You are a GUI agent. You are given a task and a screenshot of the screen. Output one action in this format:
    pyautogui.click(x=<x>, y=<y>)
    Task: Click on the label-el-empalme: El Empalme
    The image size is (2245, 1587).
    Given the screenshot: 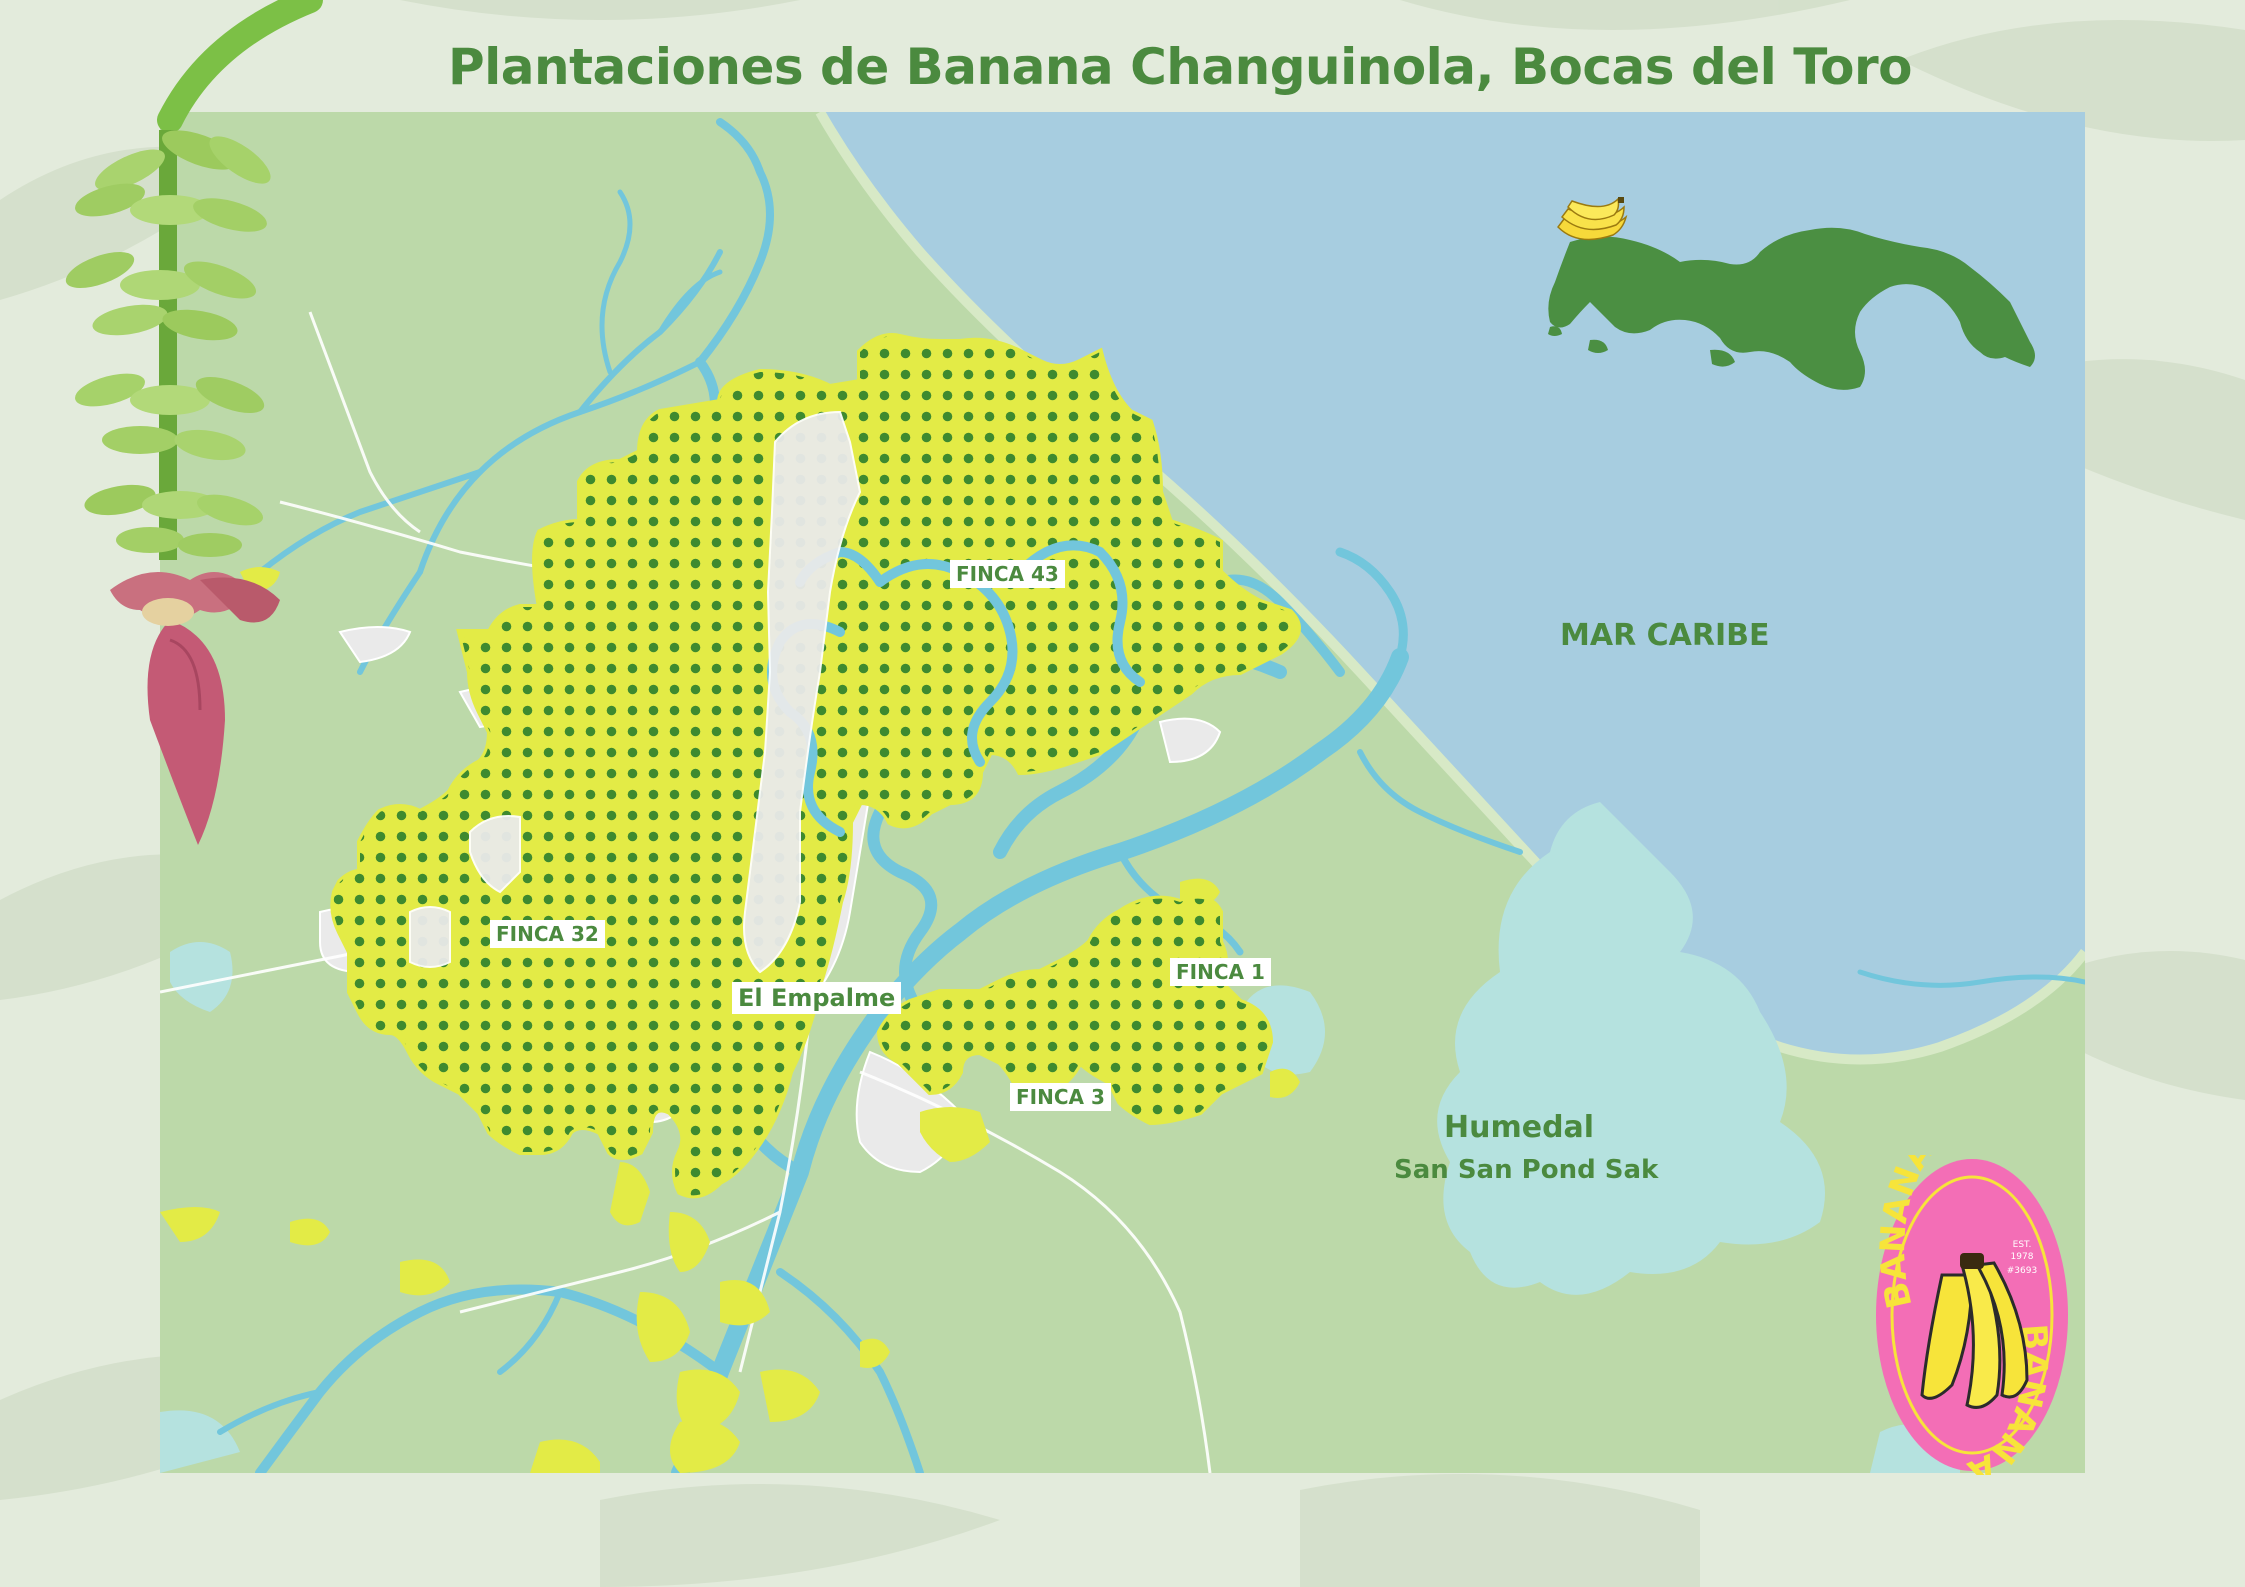 What is the action you would take?
    pyautogui.click(x=817, y=998)
    